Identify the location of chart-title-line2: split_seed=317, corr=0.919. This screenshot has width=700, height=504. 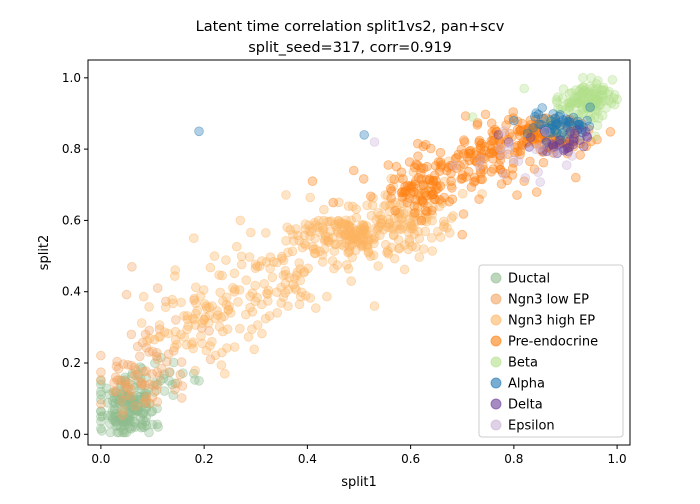
(350, 48).